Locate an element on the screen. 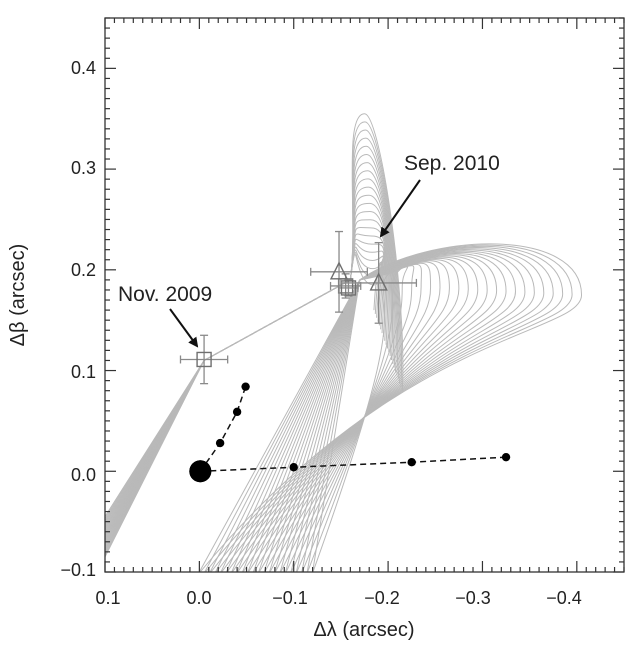 The image size is (640, 652). x-tick-label: −0.1 is located at coordinates (290, 598).